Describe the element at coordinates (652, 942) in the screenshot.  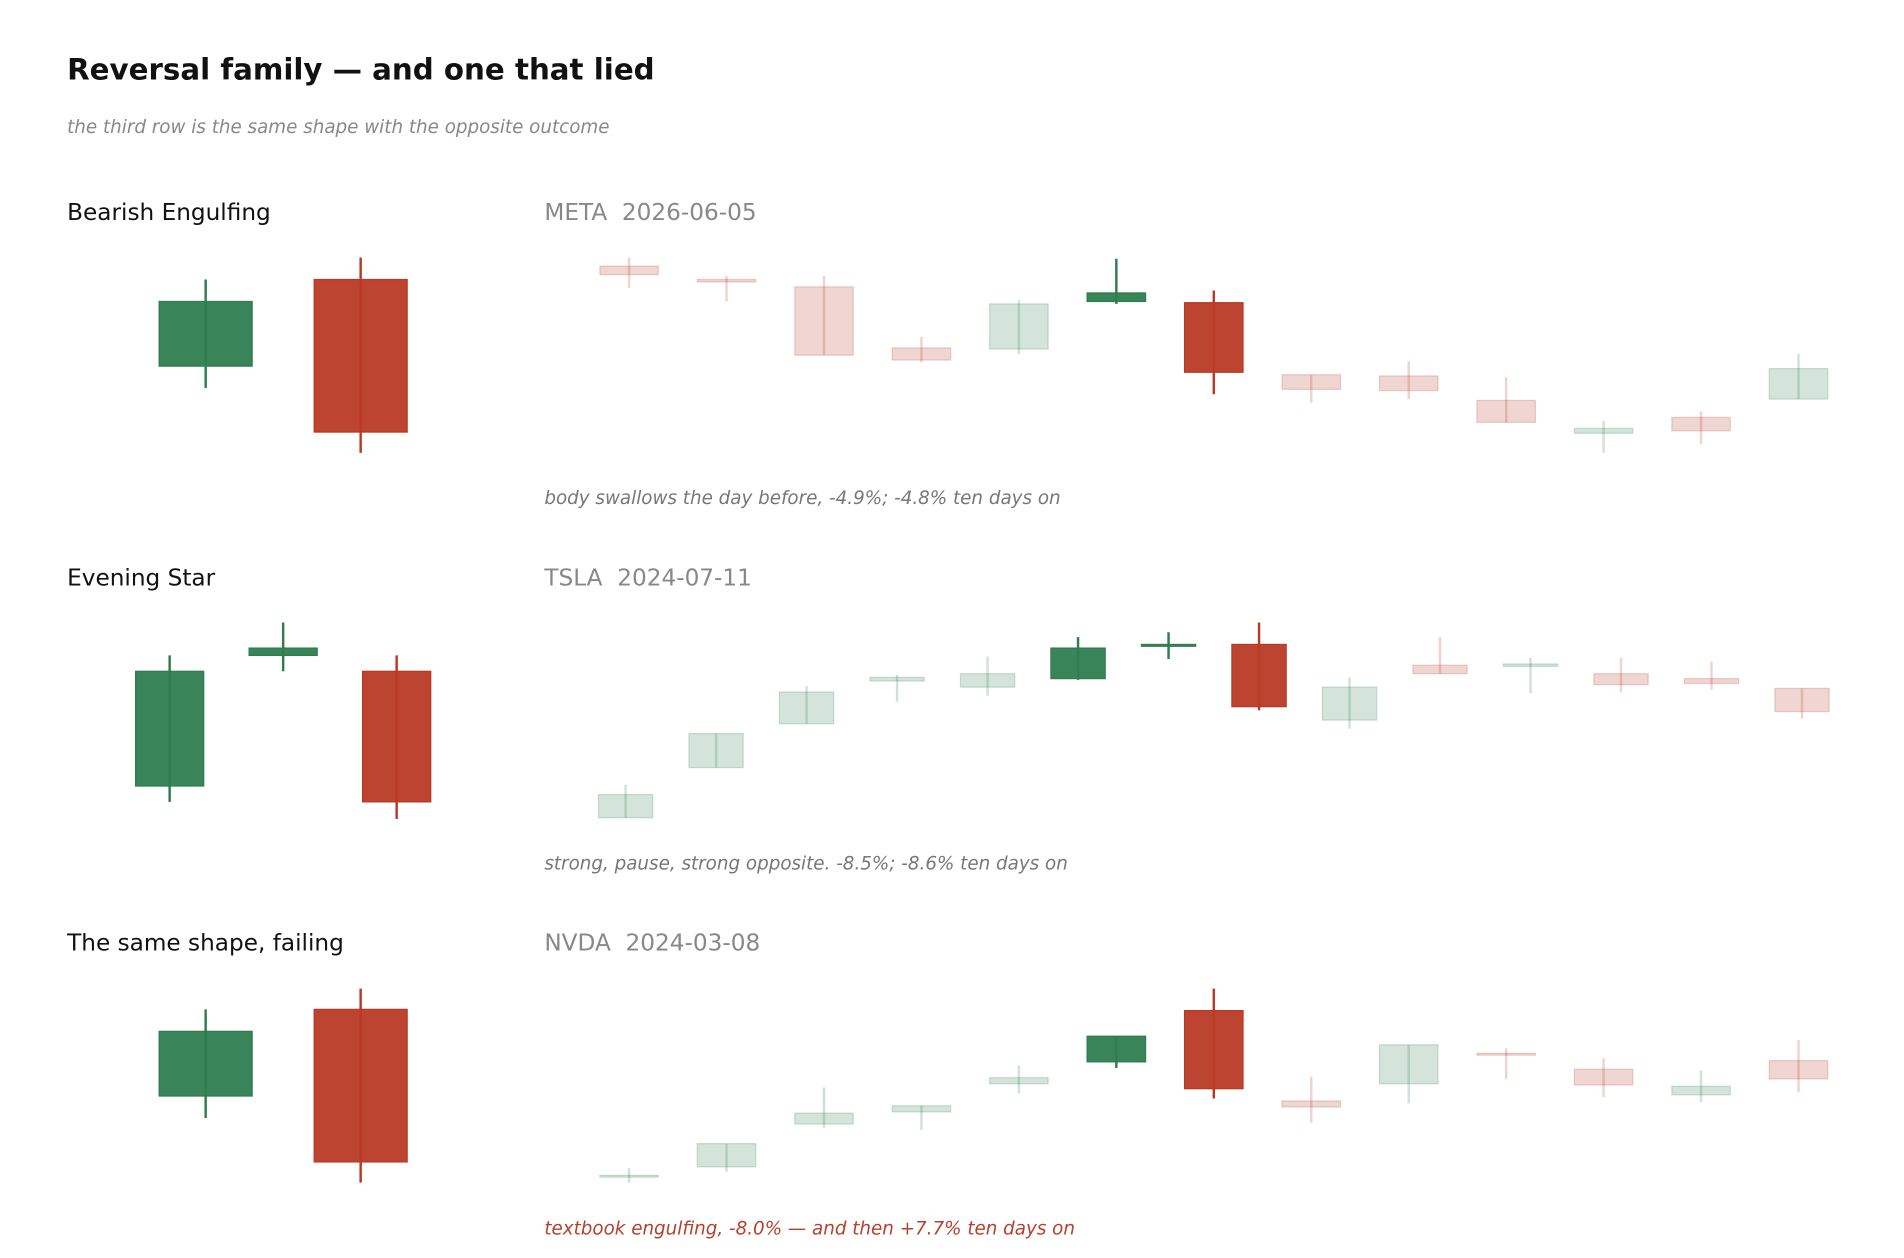
I see `example-label: NVDA 2024-03-08` at that location.